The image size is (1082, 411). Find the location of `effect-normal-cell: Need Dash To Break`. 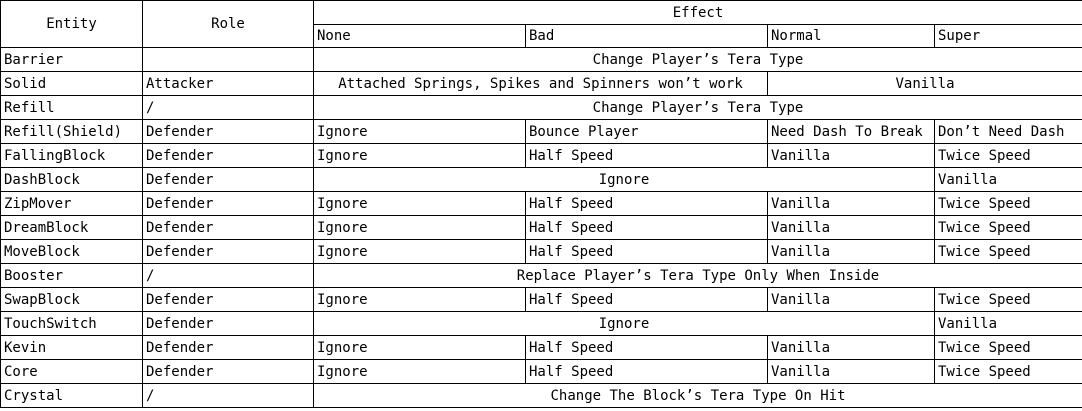

effect-normal-cell: Need Dash To Break is located at coordinates (851, 131).